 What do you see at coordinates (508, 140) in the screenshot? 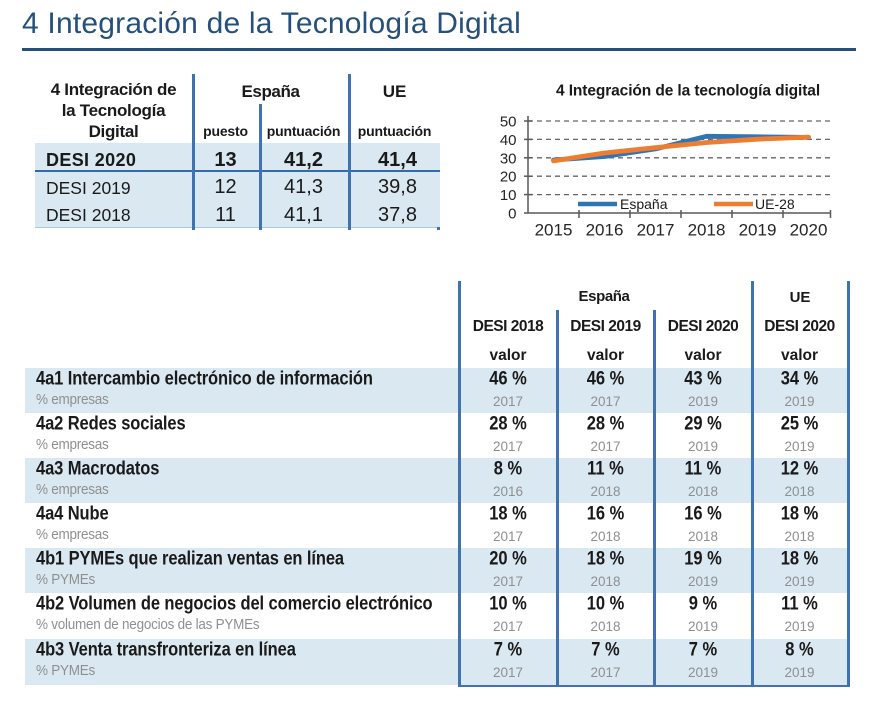
I see `svg-text: 40` at bounding box center [508, 140].